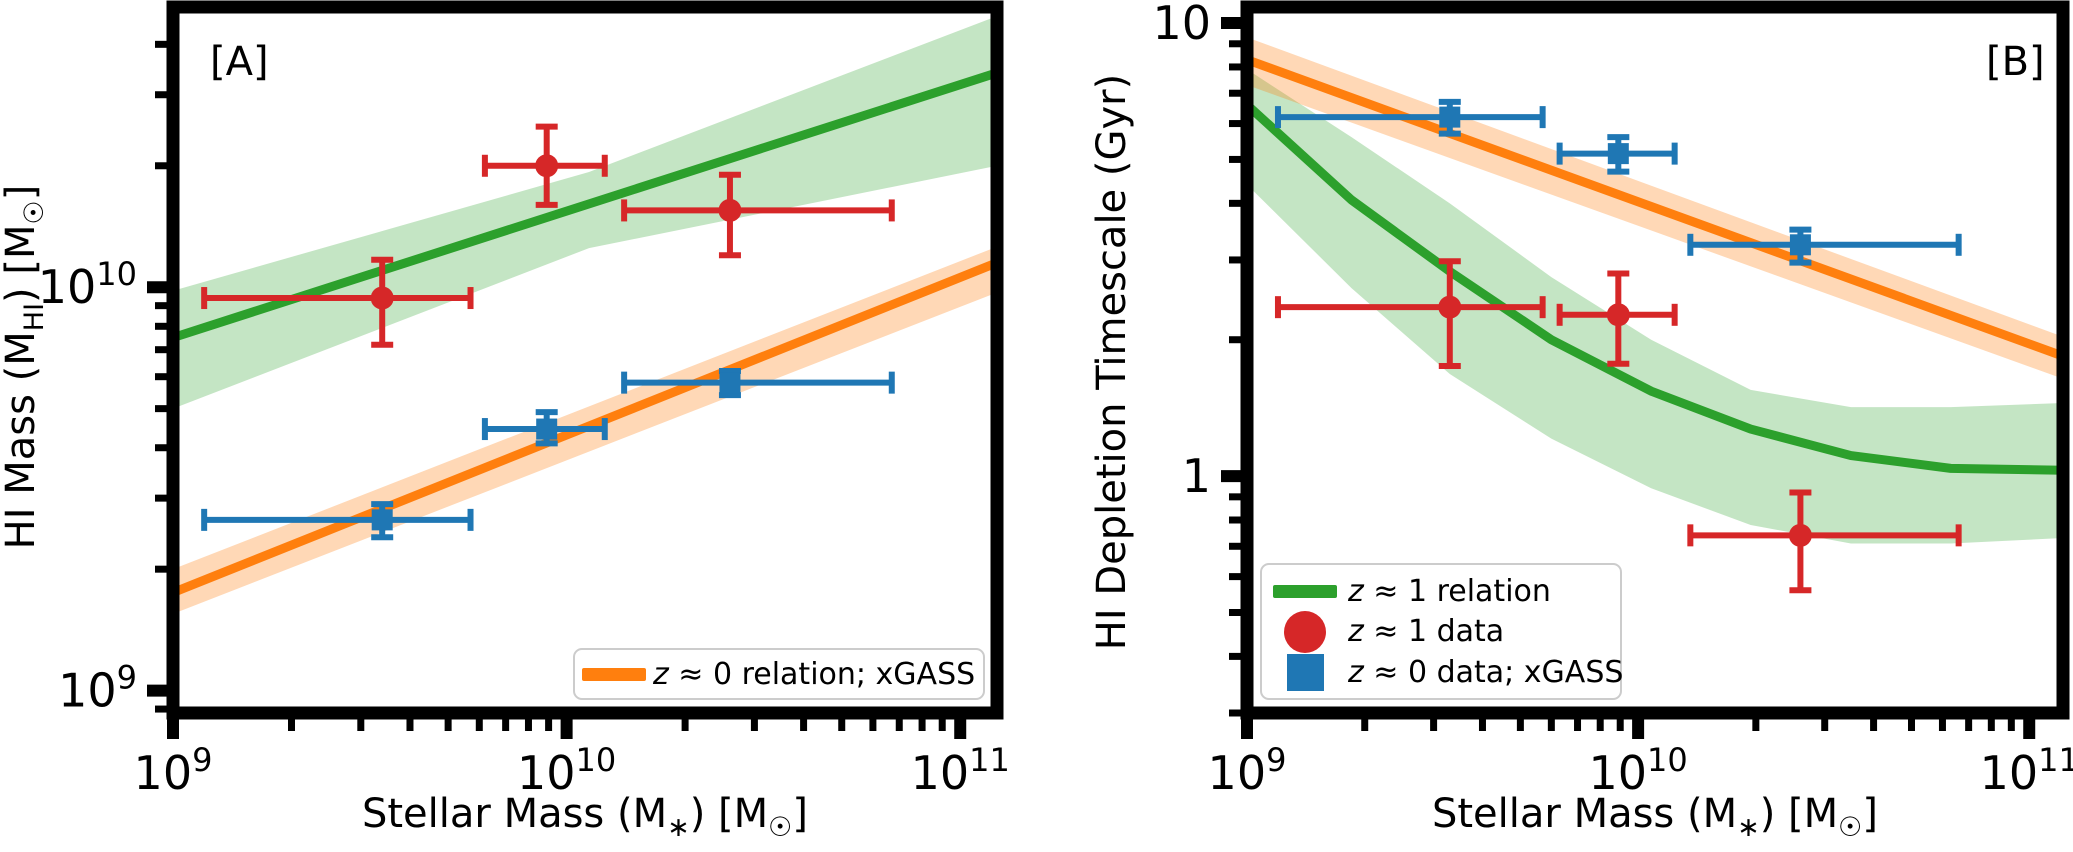 The width and height of the screenshot is (2073, 852). I want to click on legend-b-row-z1-data: z ≈ 1 data, so click(1441, 631).